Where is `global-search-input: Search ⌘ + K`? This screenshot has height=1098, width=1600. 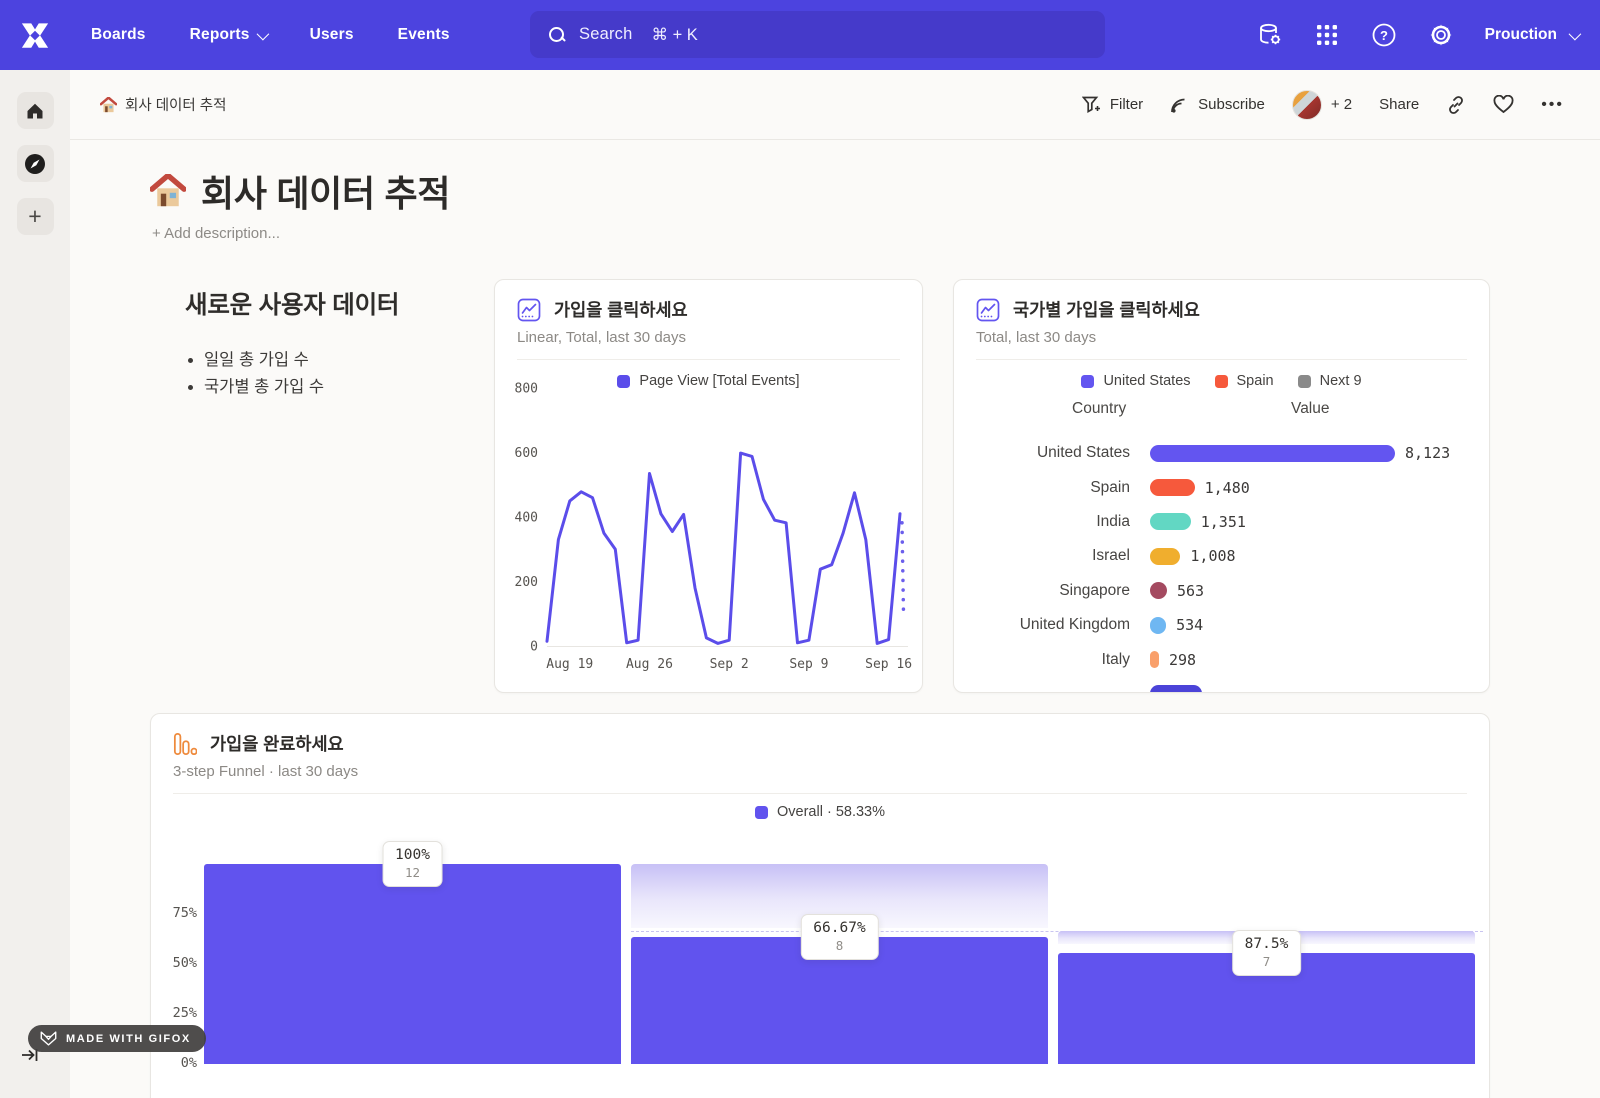 global-search-input: Search ⌘ + K is located at coordinates (817, 34).